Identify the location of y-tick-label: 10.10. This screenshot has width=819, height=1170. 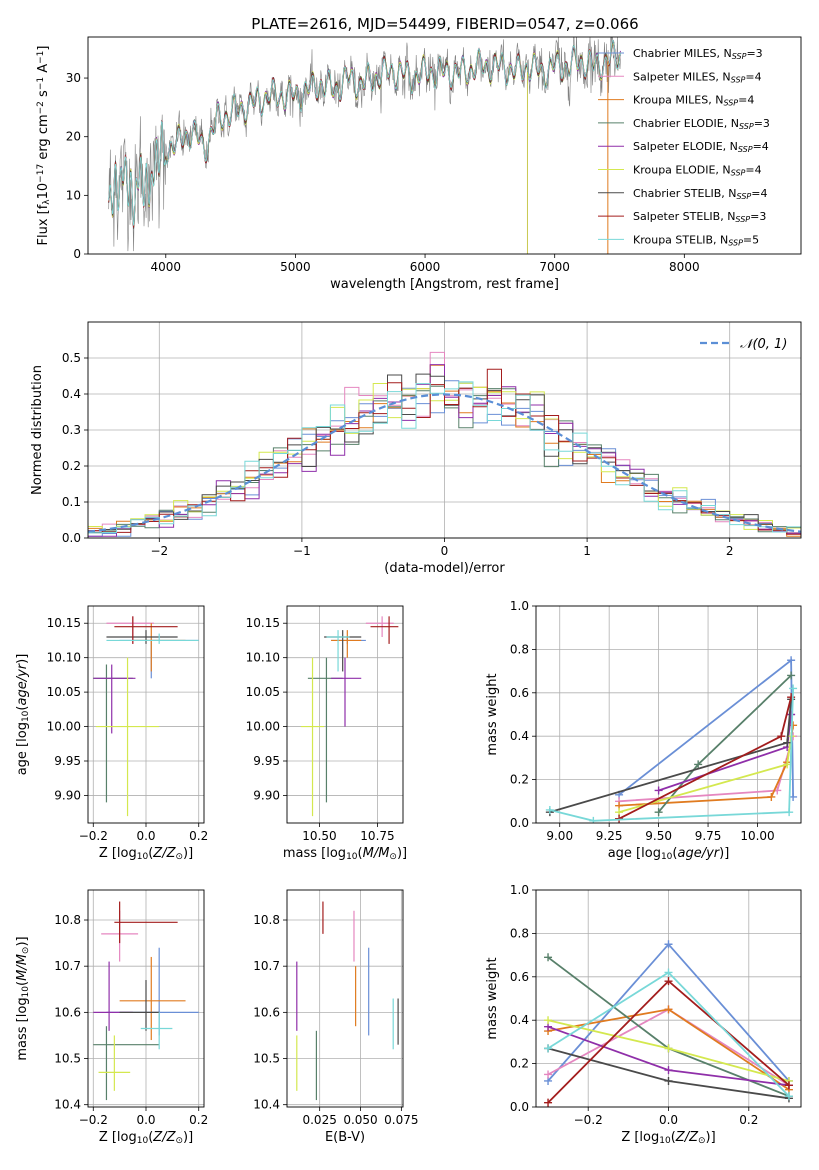
(263, 658).